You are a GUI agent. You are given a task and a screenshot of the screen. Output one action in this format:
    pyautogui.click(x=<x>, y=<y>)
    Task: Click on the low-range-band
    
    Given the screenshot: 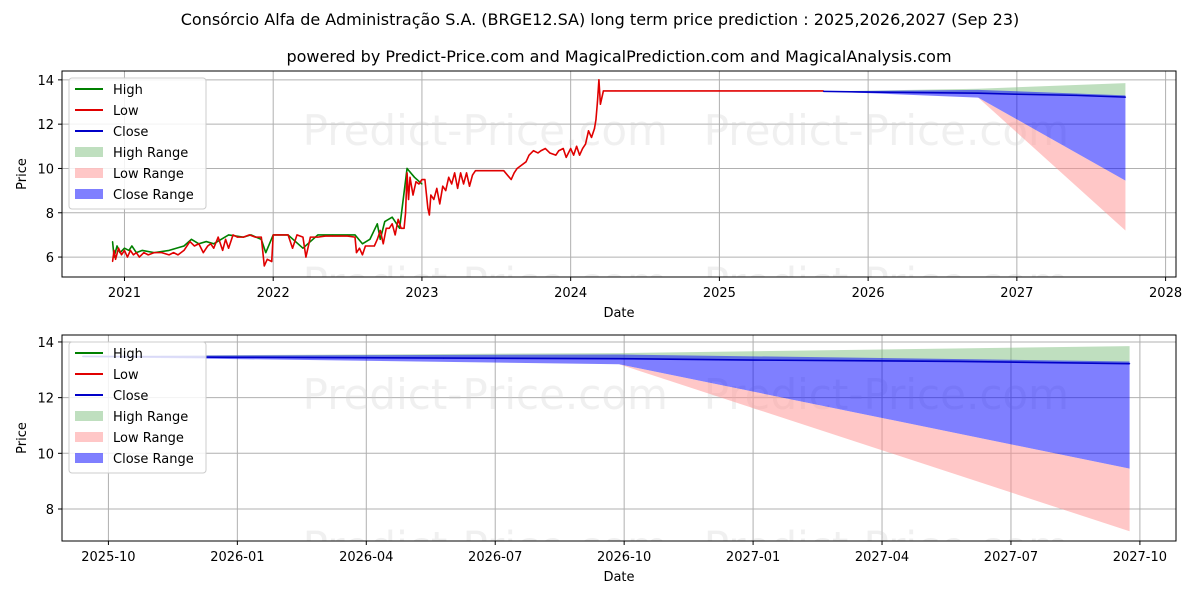 What is the action you would take?
    pyautogui.click(x=1052, y=164)
    